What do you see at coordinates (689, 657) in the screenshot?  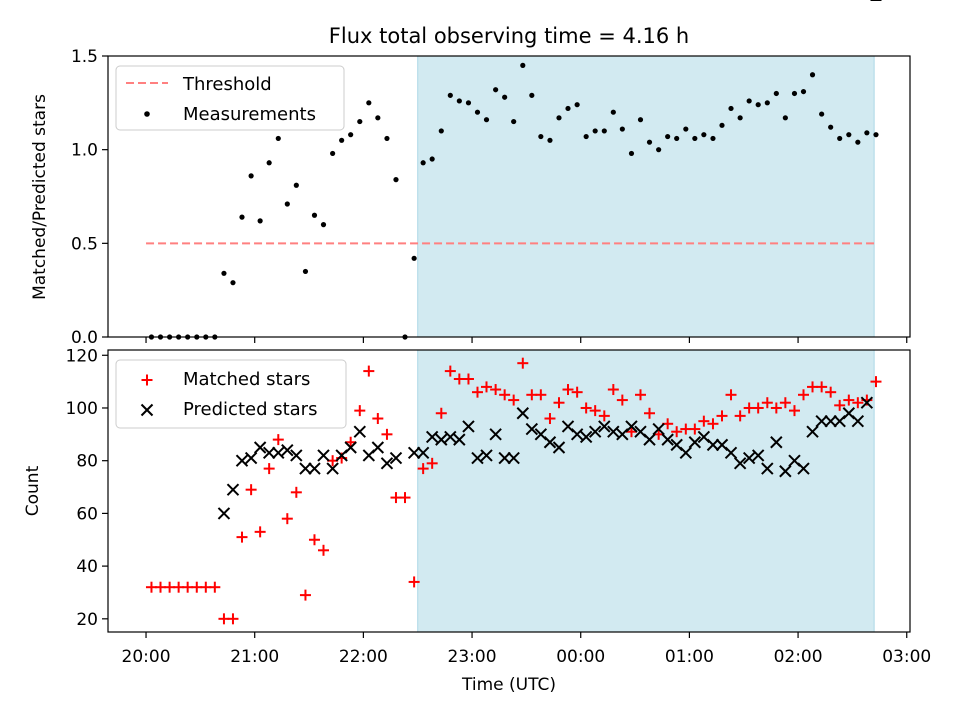 I see `x-tick-label: 01:00` at bounding box center [689, 657].